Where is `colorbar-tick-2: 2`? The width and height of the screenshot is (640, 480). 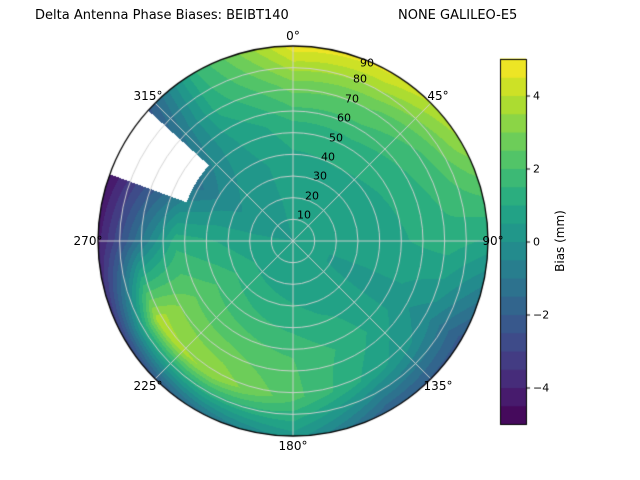
colorbar-tick-2: 2 is located at coordinates (536, 169).